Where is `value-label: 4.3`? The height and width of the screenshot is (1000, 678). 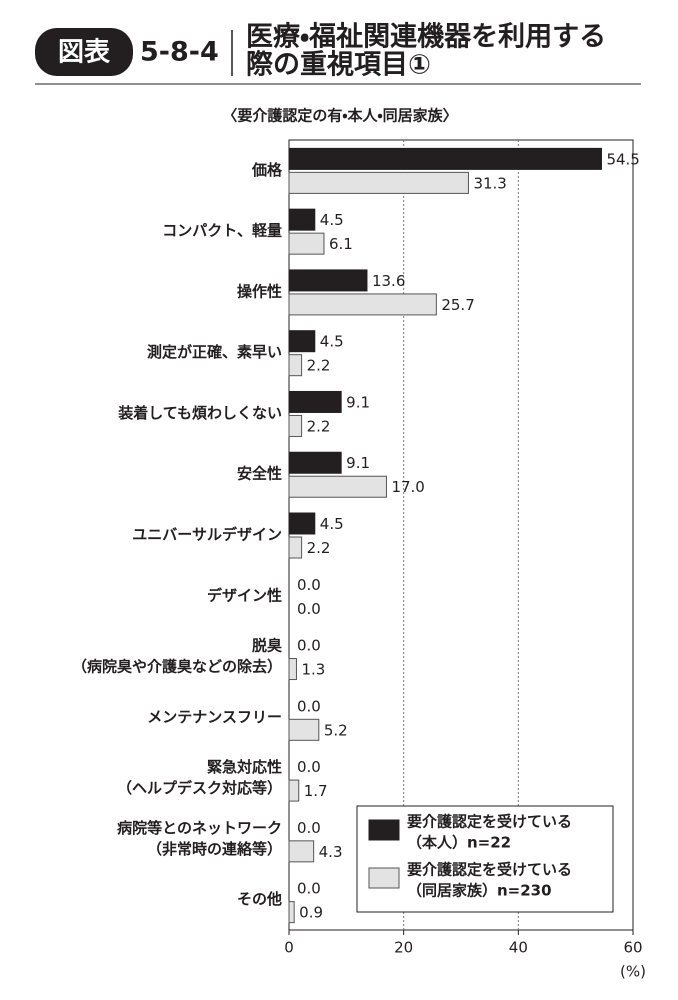 value-label: 4.3 is located at coordinates (331, 852).